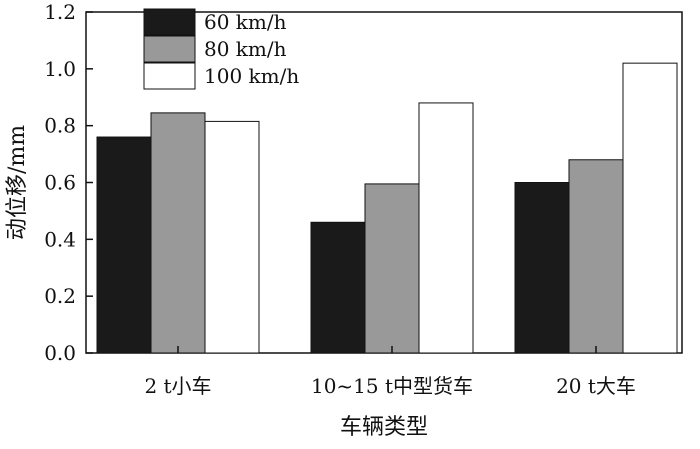  I want to click on y-tick-label: 1.0, so click(60, 69).